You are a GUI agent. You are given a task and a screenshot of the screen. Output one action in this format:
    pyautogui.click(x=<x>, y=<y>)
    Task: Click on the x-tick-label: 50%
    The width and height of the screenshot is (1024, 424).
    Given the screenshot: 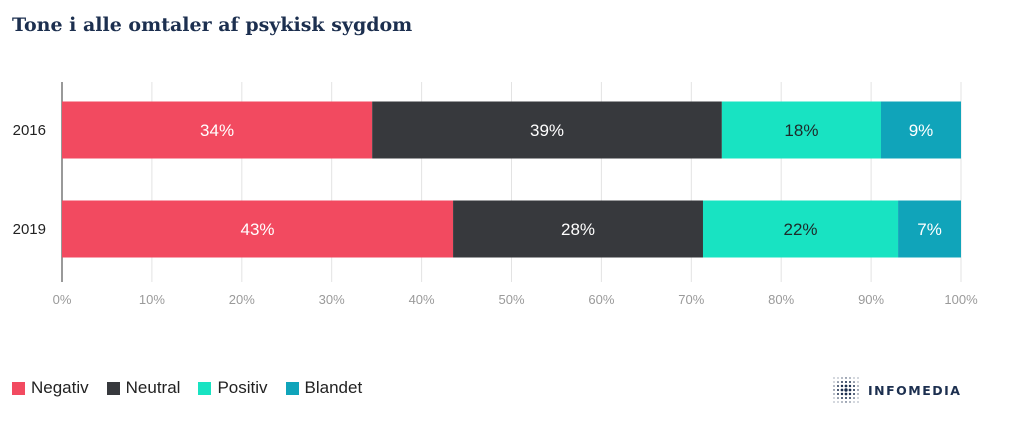 What is the action you would take?
    pyautogui.click(x=511, y=299)
    